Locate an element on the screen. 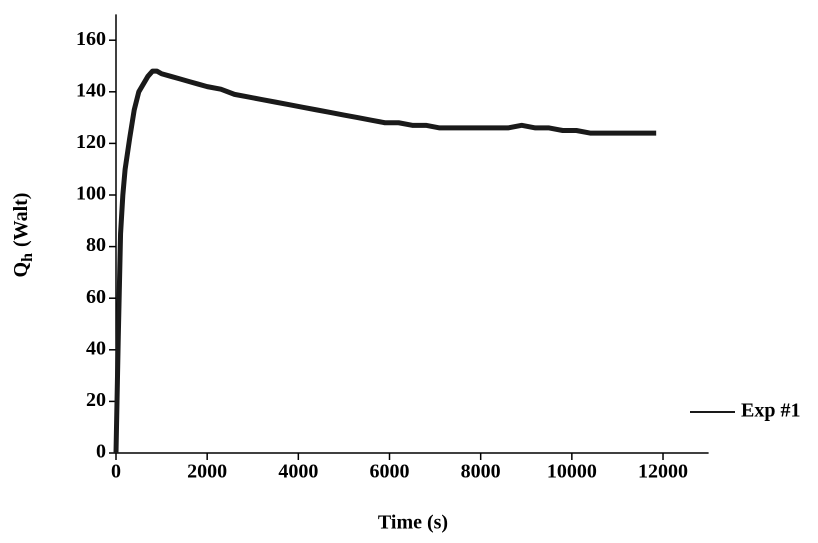 This screenshot has height=543, width=818. y-axis-label: Qh (Walt) is located at coordinates (23, 235).